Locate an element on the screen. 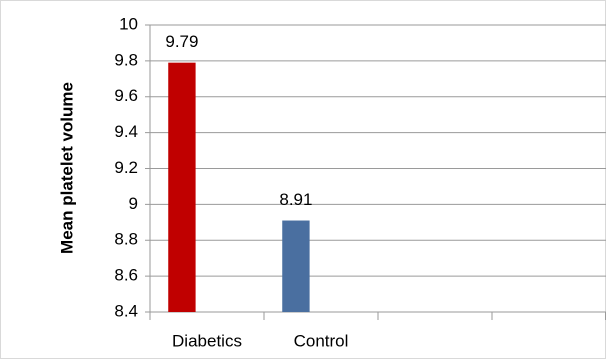 This screenshot has height=359, width=606. y-axis-title: Mean platelet volume is located at coordinates (66, 168).